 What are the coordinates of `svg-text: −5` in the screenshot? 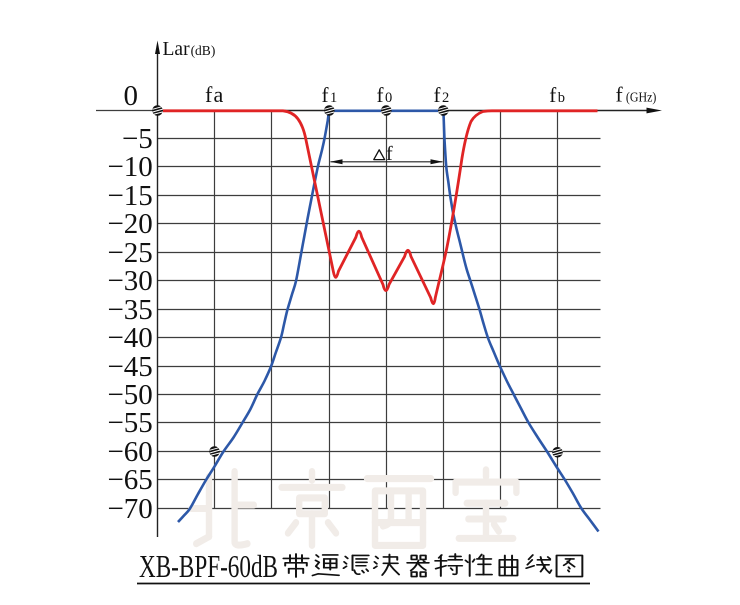 It's located at (137, 139).